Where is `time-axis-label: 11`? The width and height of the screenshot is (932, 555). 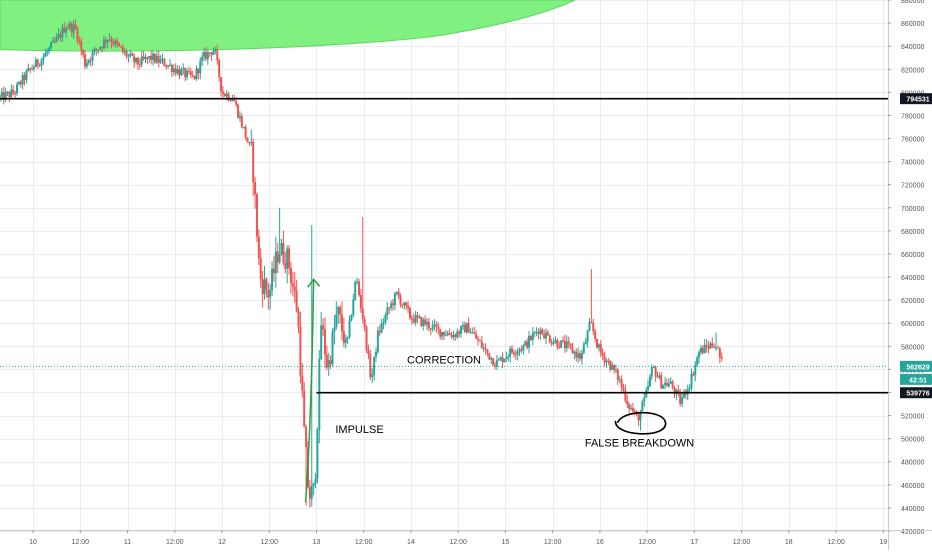
time-axis-label: 11 is located at coordinates (127, 542).